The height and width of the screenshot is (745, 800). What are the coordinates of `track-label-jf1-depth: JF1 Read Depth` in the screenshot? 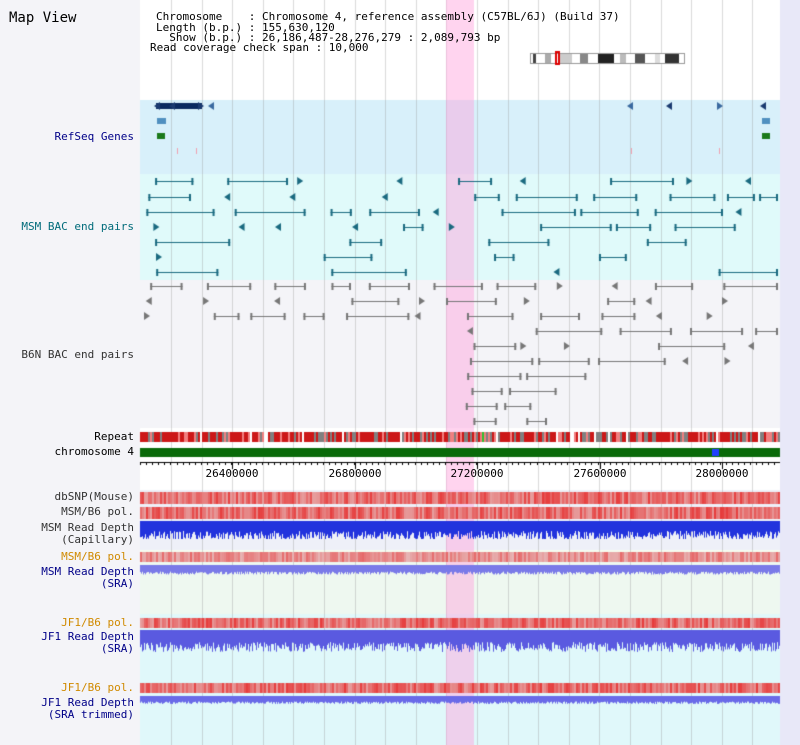 It's located at (87, 636).